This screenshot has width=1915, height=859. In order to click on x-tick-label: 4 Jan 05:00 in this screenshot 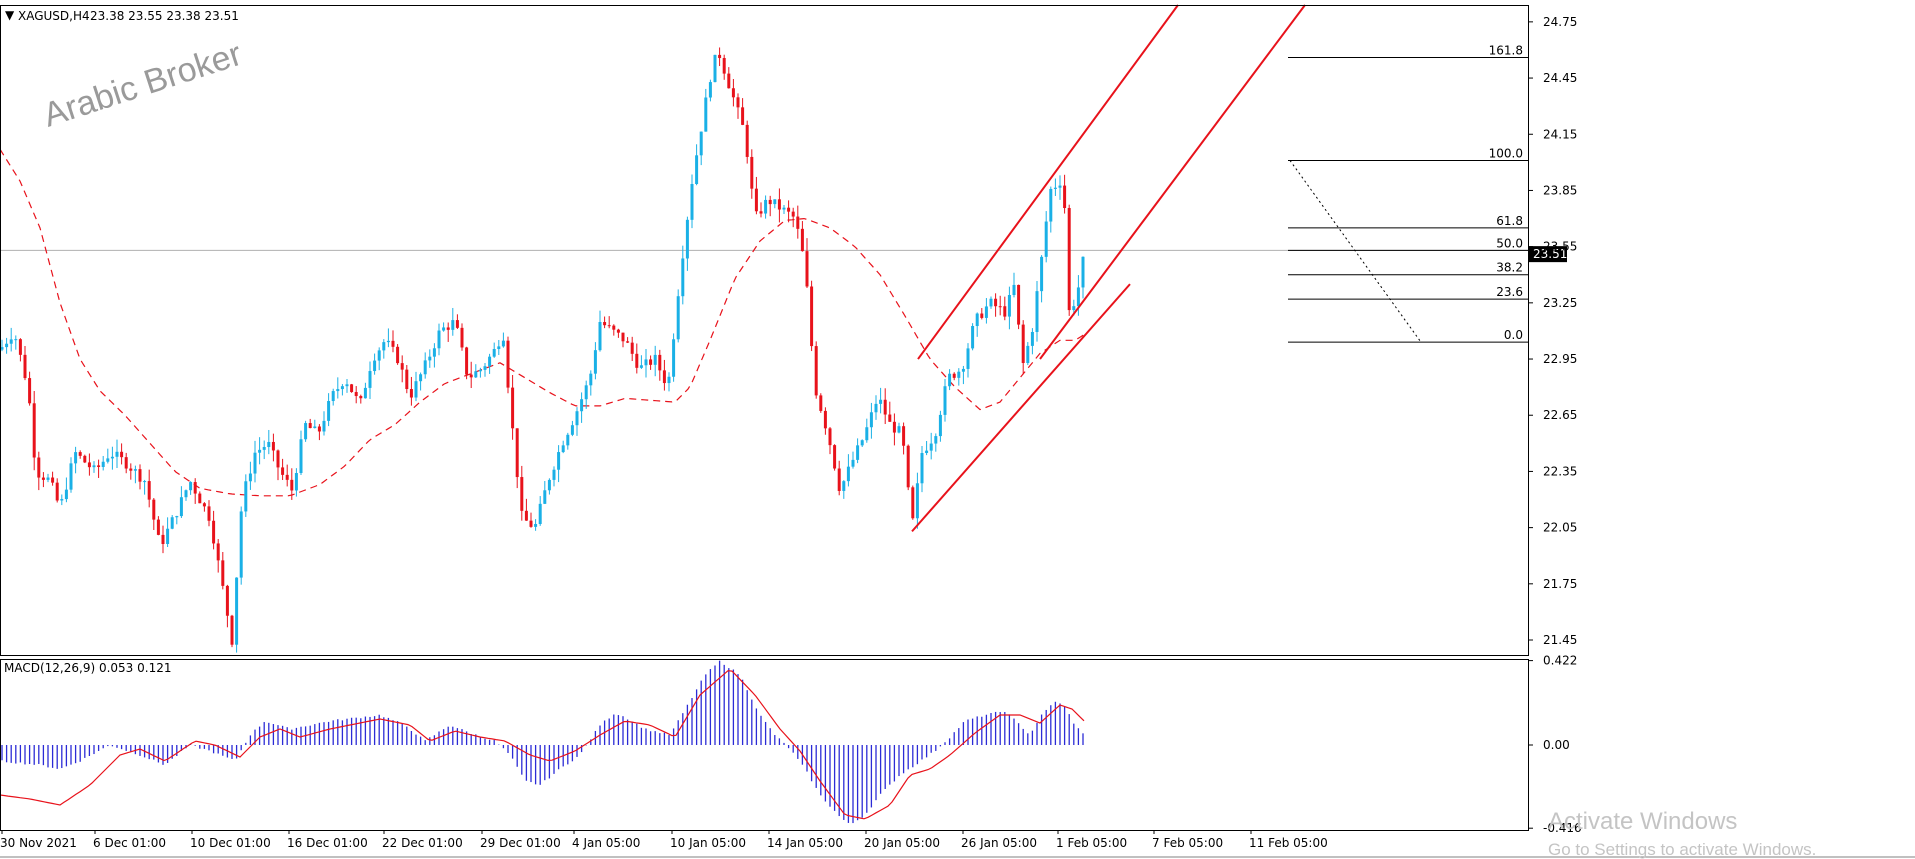, I will do `click(606, 843)`.